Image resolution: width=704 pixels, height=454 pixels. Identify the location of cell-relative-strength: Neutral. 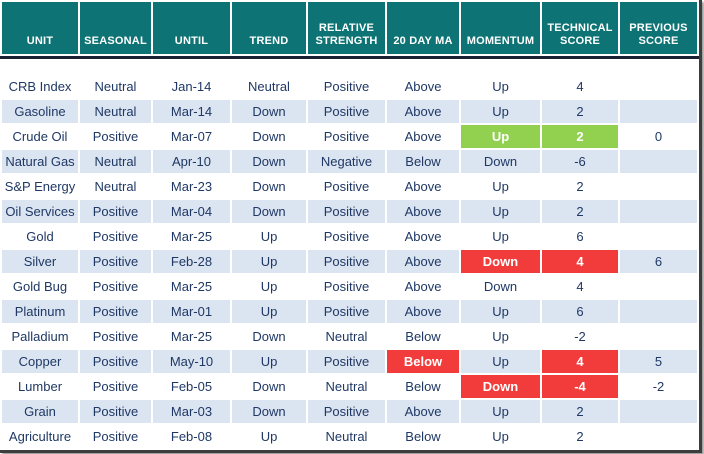
(346, 436).